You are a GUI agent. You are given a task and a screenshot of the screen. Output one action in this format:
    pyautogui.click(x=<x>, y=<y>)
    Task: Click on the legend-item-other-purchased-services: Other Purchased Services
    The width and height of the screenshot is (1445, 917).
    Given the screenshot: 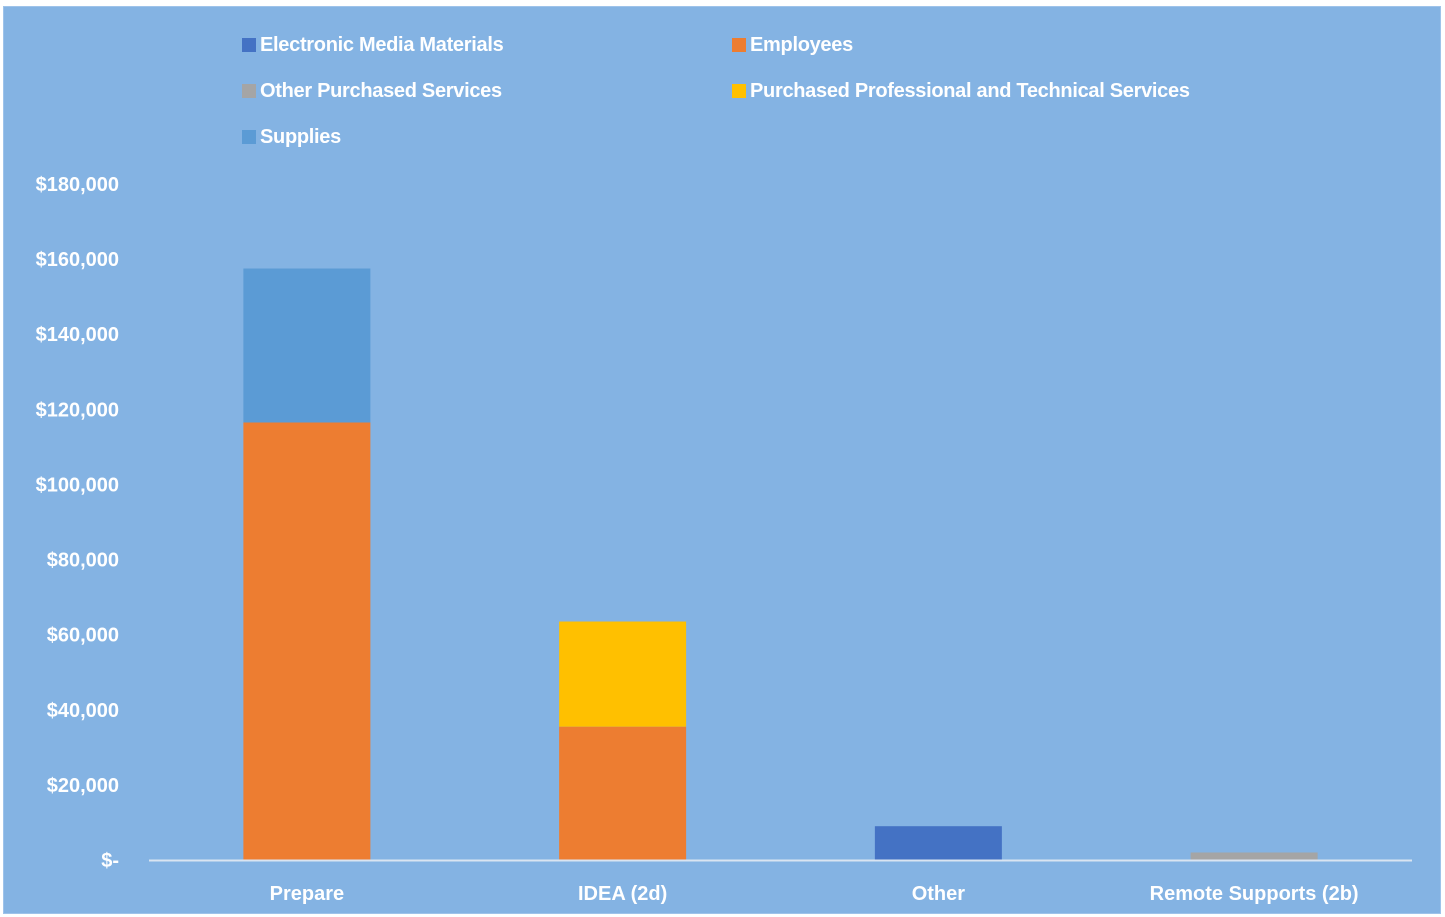 What is the action you would take?
    pyautogui.click(x=372, y=91)
    